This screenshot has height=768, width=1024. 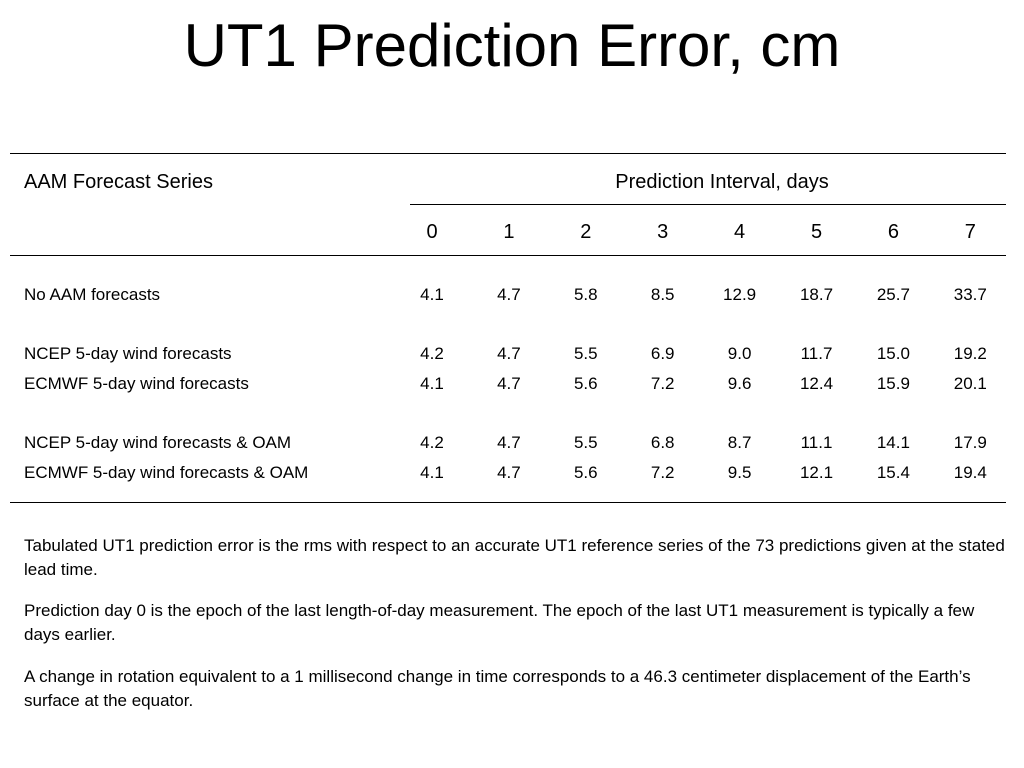 What do you see at coordinates (970, 294) in the screenshot?
I see `table-cell: 33.7` at bounding box center [970, 294].